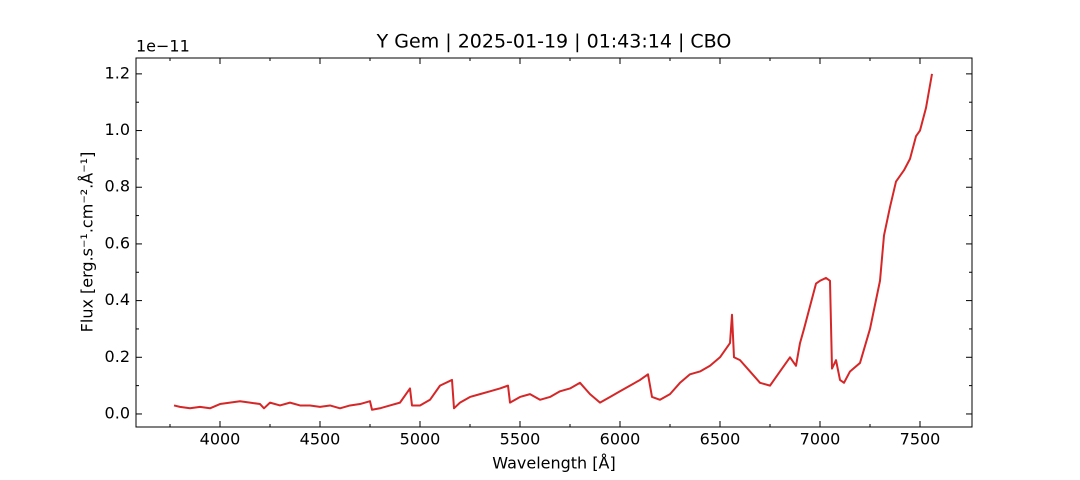  I want to click on x-tick-label: 4500, so click(320, 439).